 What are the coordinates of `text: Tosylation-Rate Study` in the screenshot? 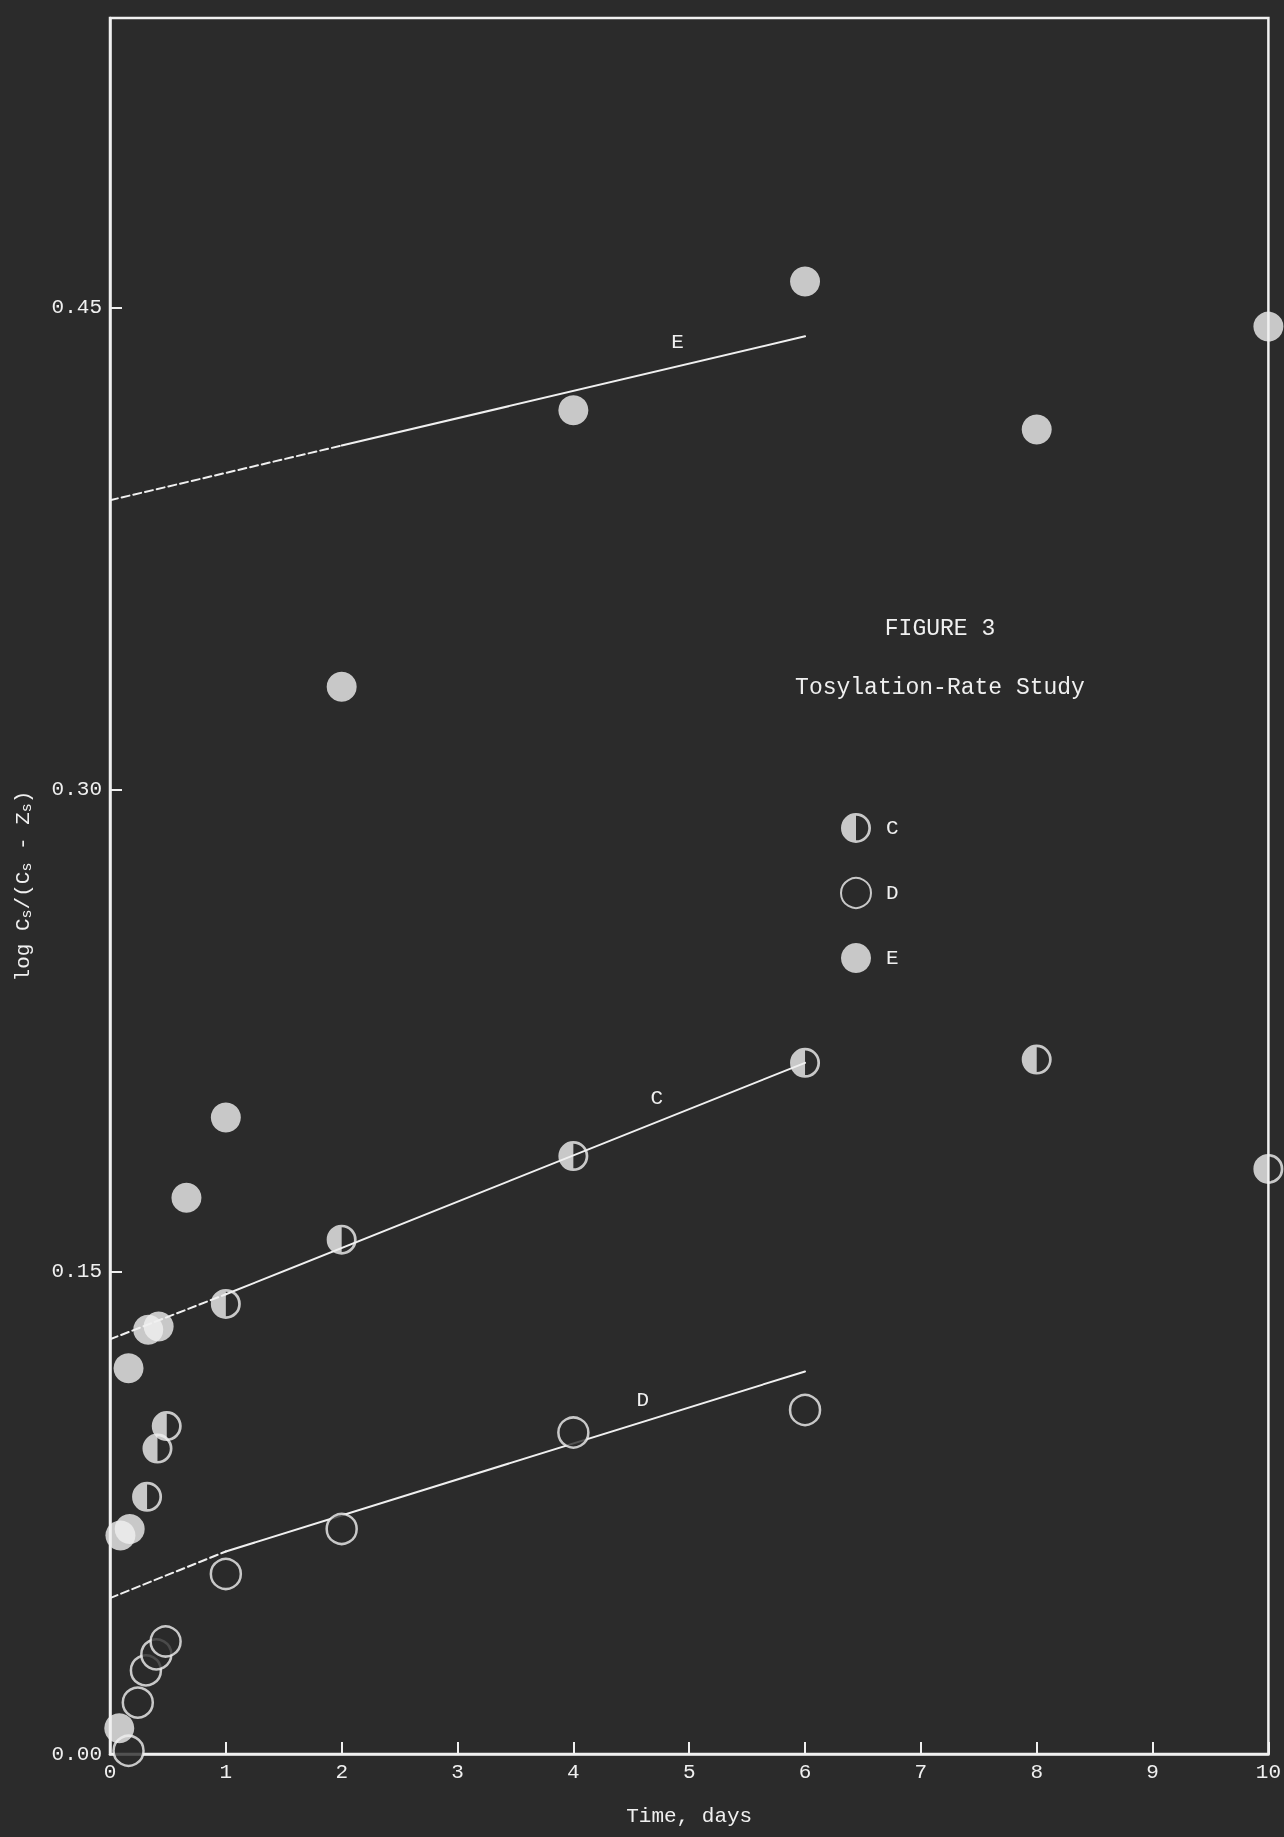 It's located at (940, 687).